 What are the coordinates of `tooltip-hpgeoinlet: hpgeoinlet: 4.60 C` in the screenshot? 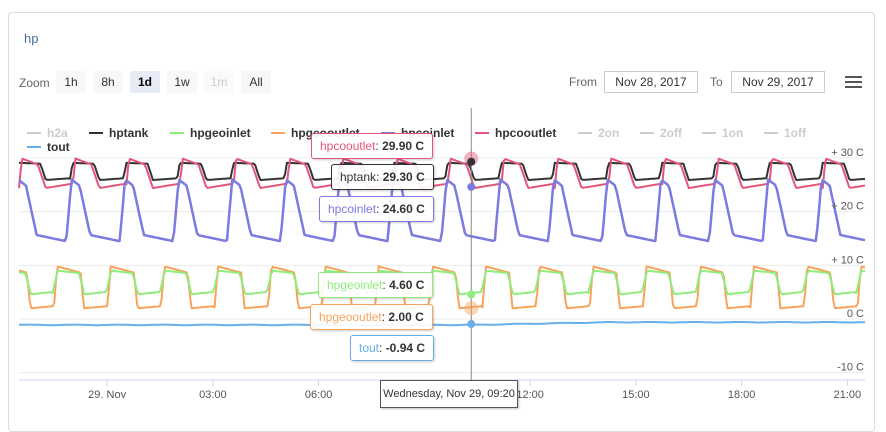 It's located at (376, 285).